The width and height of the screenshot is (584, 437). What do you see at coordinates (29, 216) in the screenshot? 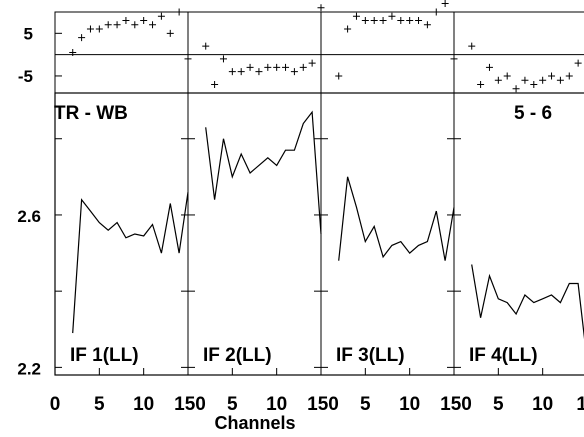
I see `y-tick-label-bottom: 2.6` at bounding box center [29, 216].